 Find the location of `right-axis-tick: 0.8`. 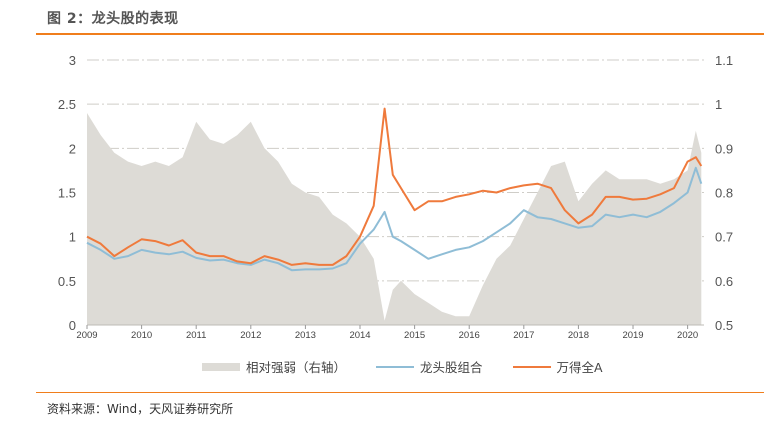

right-axis-tick: 0.8 is located at coordinates (724, 193).